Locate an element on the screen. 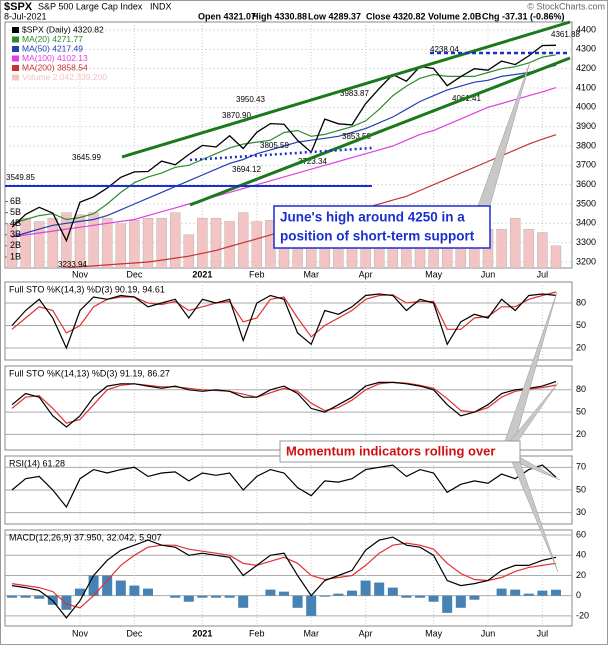 The height and width of the screenshot is (646, 609). y2-tick-label: 5B is located at coordinates (15, 212).